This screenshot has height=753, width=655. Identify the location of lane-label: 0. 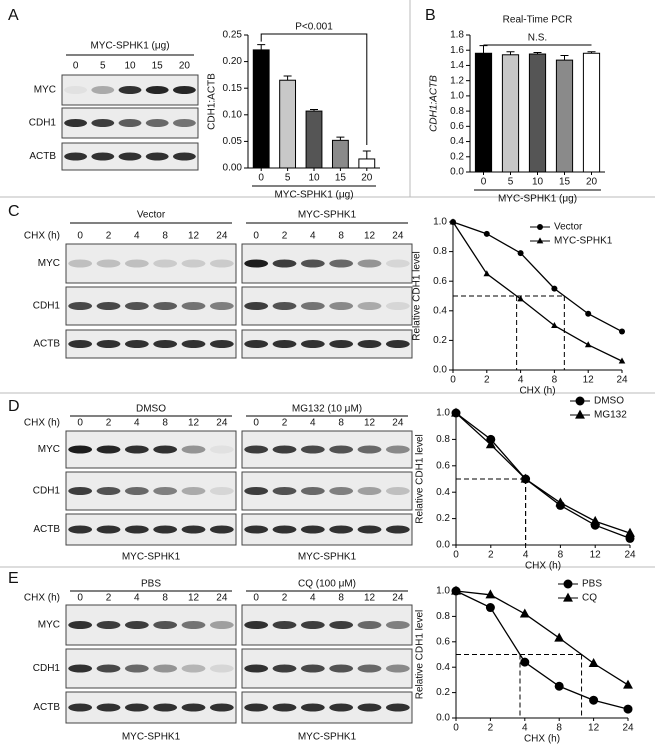
(256, 236).